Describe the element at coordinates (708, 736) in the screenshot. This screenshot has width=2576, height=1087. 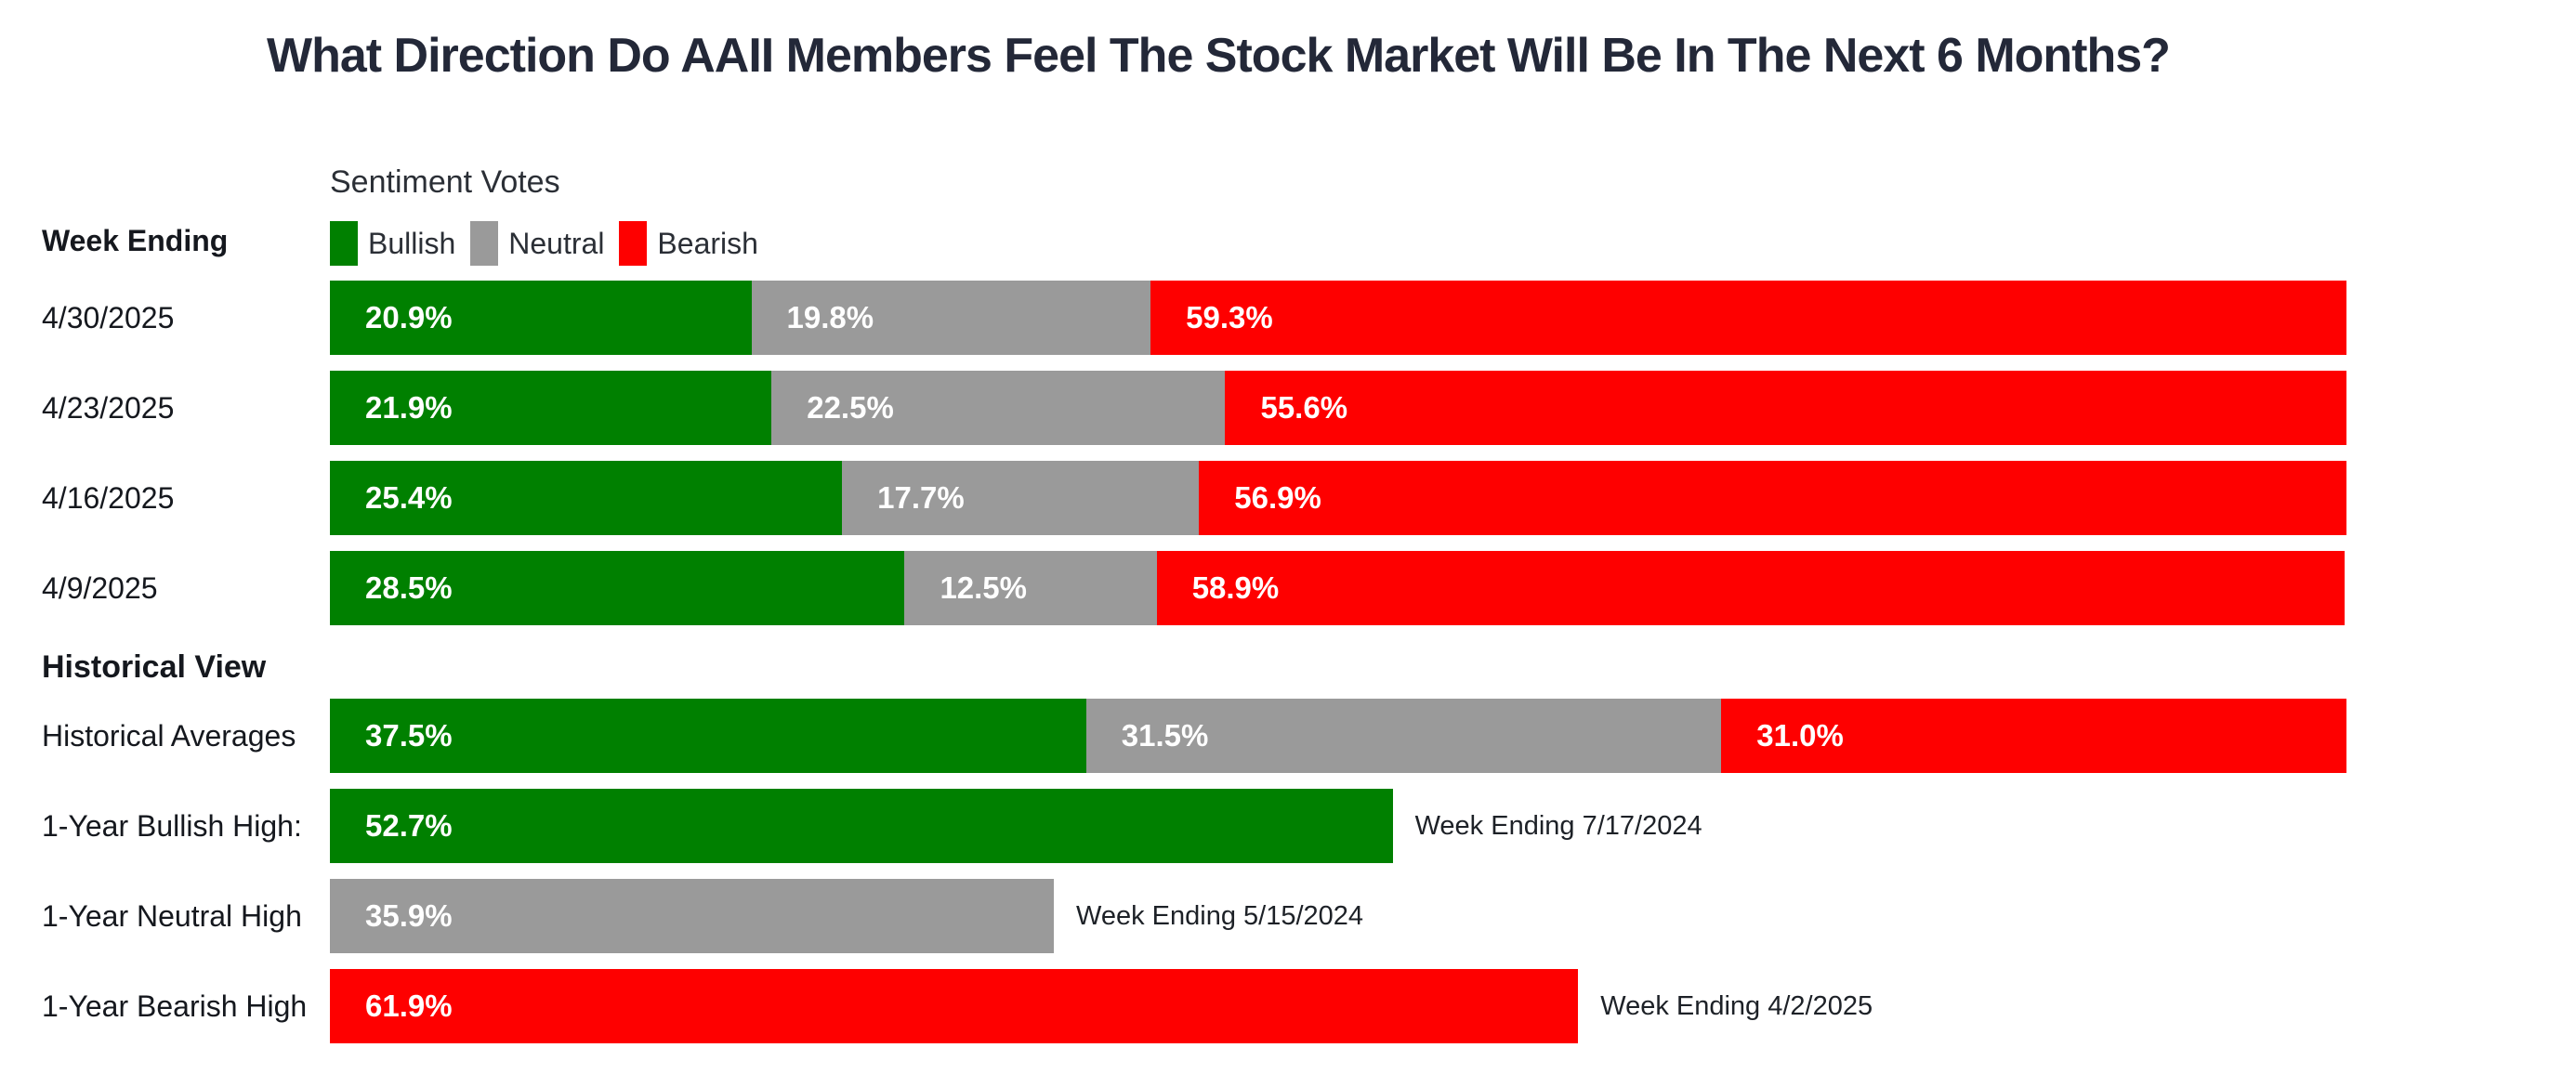
I see `bar-segment-bullish: 37.5%` at that location.